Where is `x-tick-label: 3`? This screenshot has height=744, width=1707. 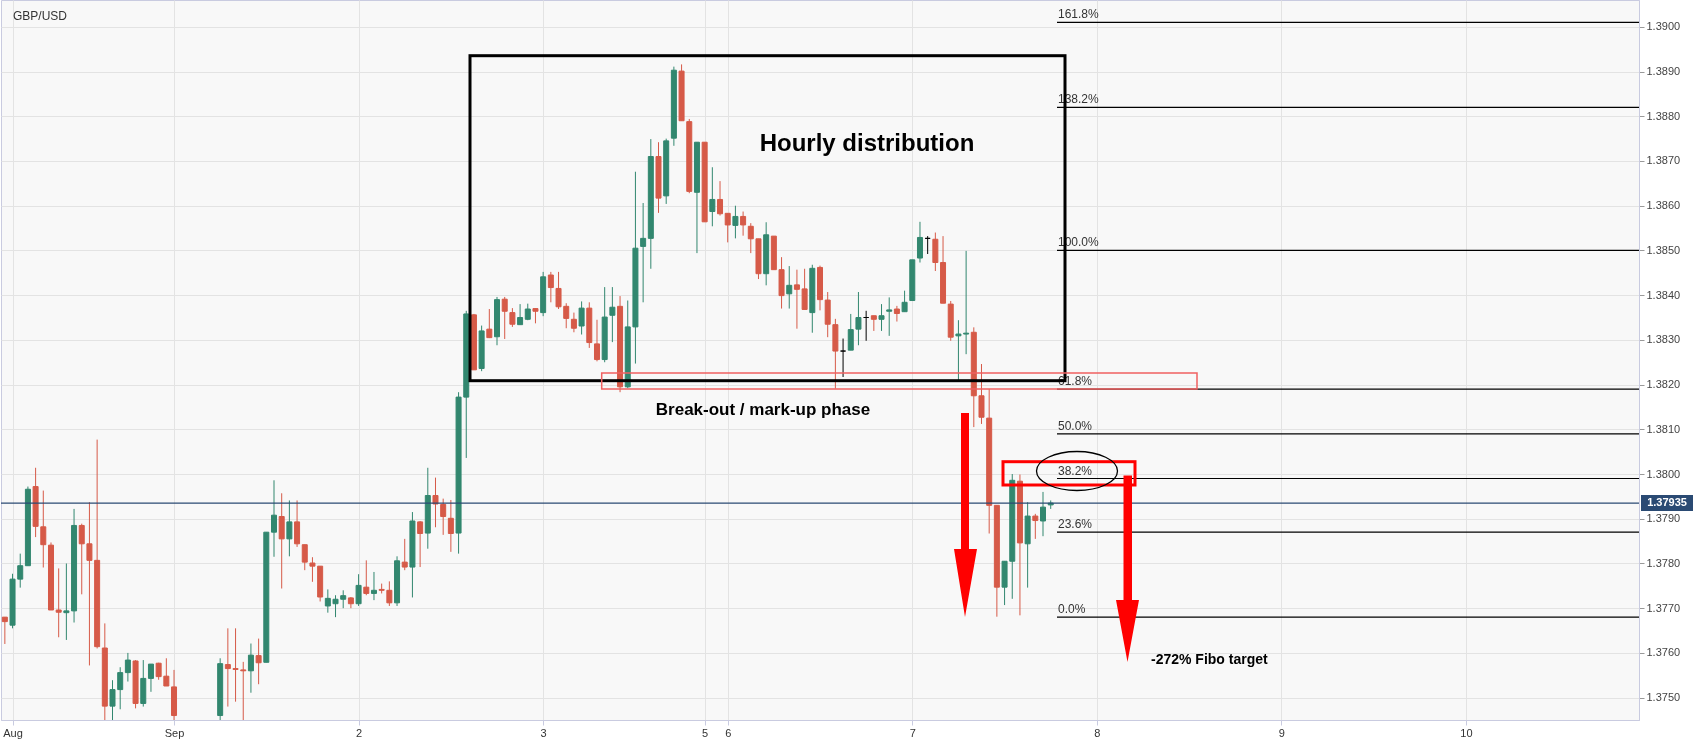 x-tick-label: 3 is located at coordinates (543, 732).